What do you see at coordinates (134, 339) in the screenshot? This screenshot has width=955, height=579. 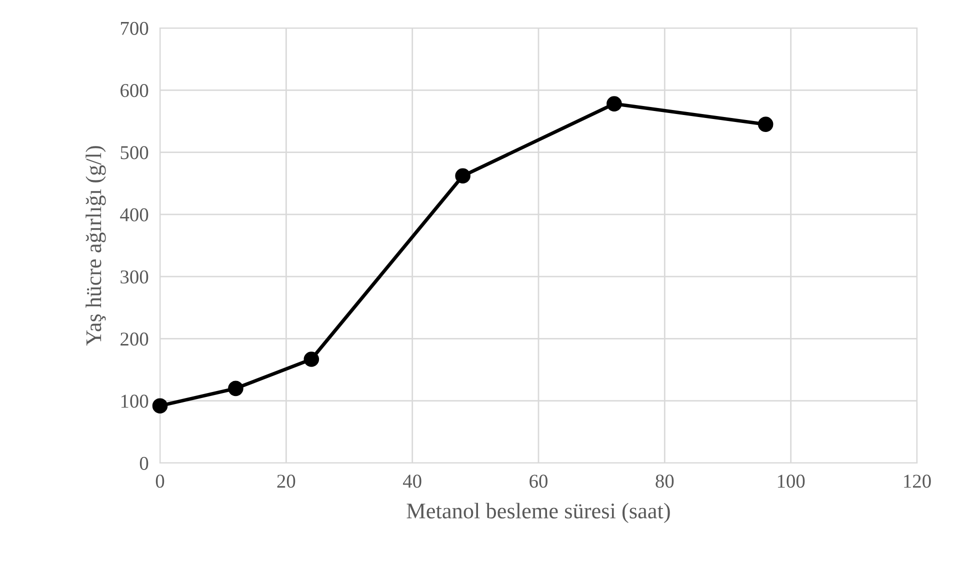 I see `y-tick-label: 200` at bounding box center [134, 339].